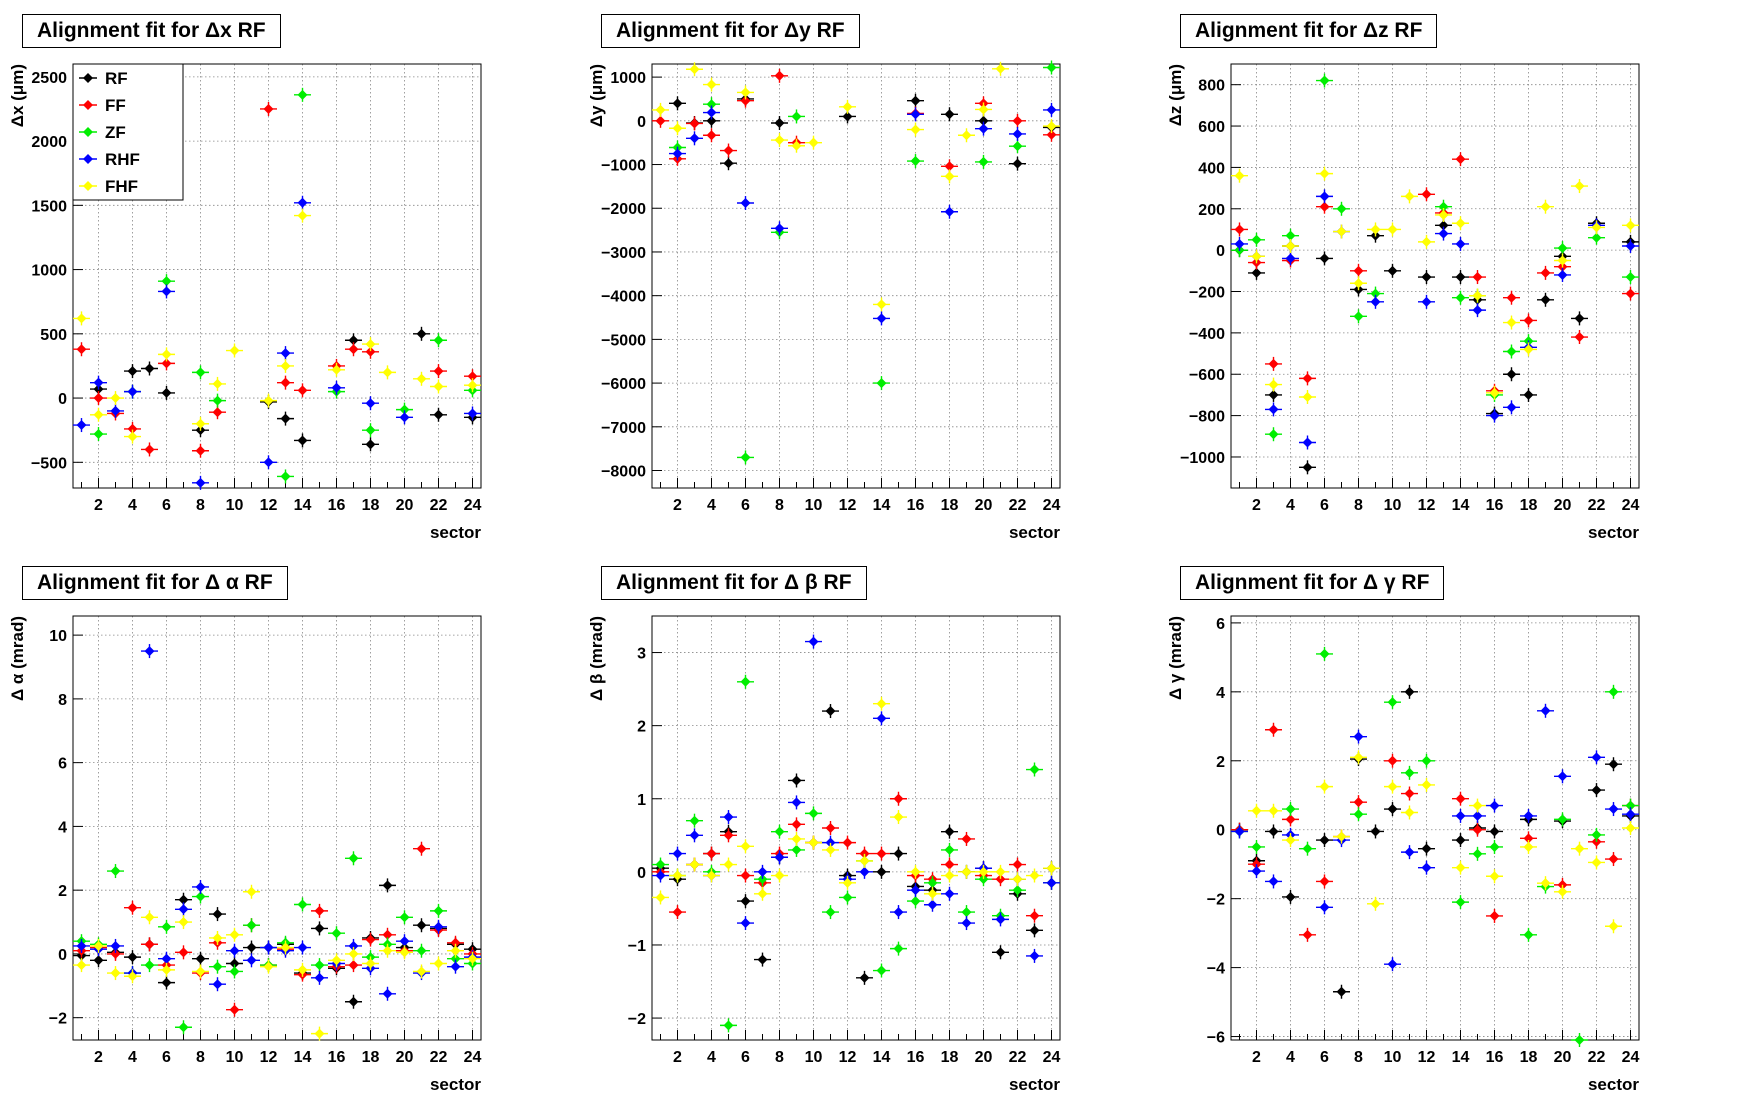 The image size is (1737, 1109). What do you see at coordinates (1613, 1084) in the screenshot?
I see `x-axis-label: sector` at bounding box center [1613, 1084].